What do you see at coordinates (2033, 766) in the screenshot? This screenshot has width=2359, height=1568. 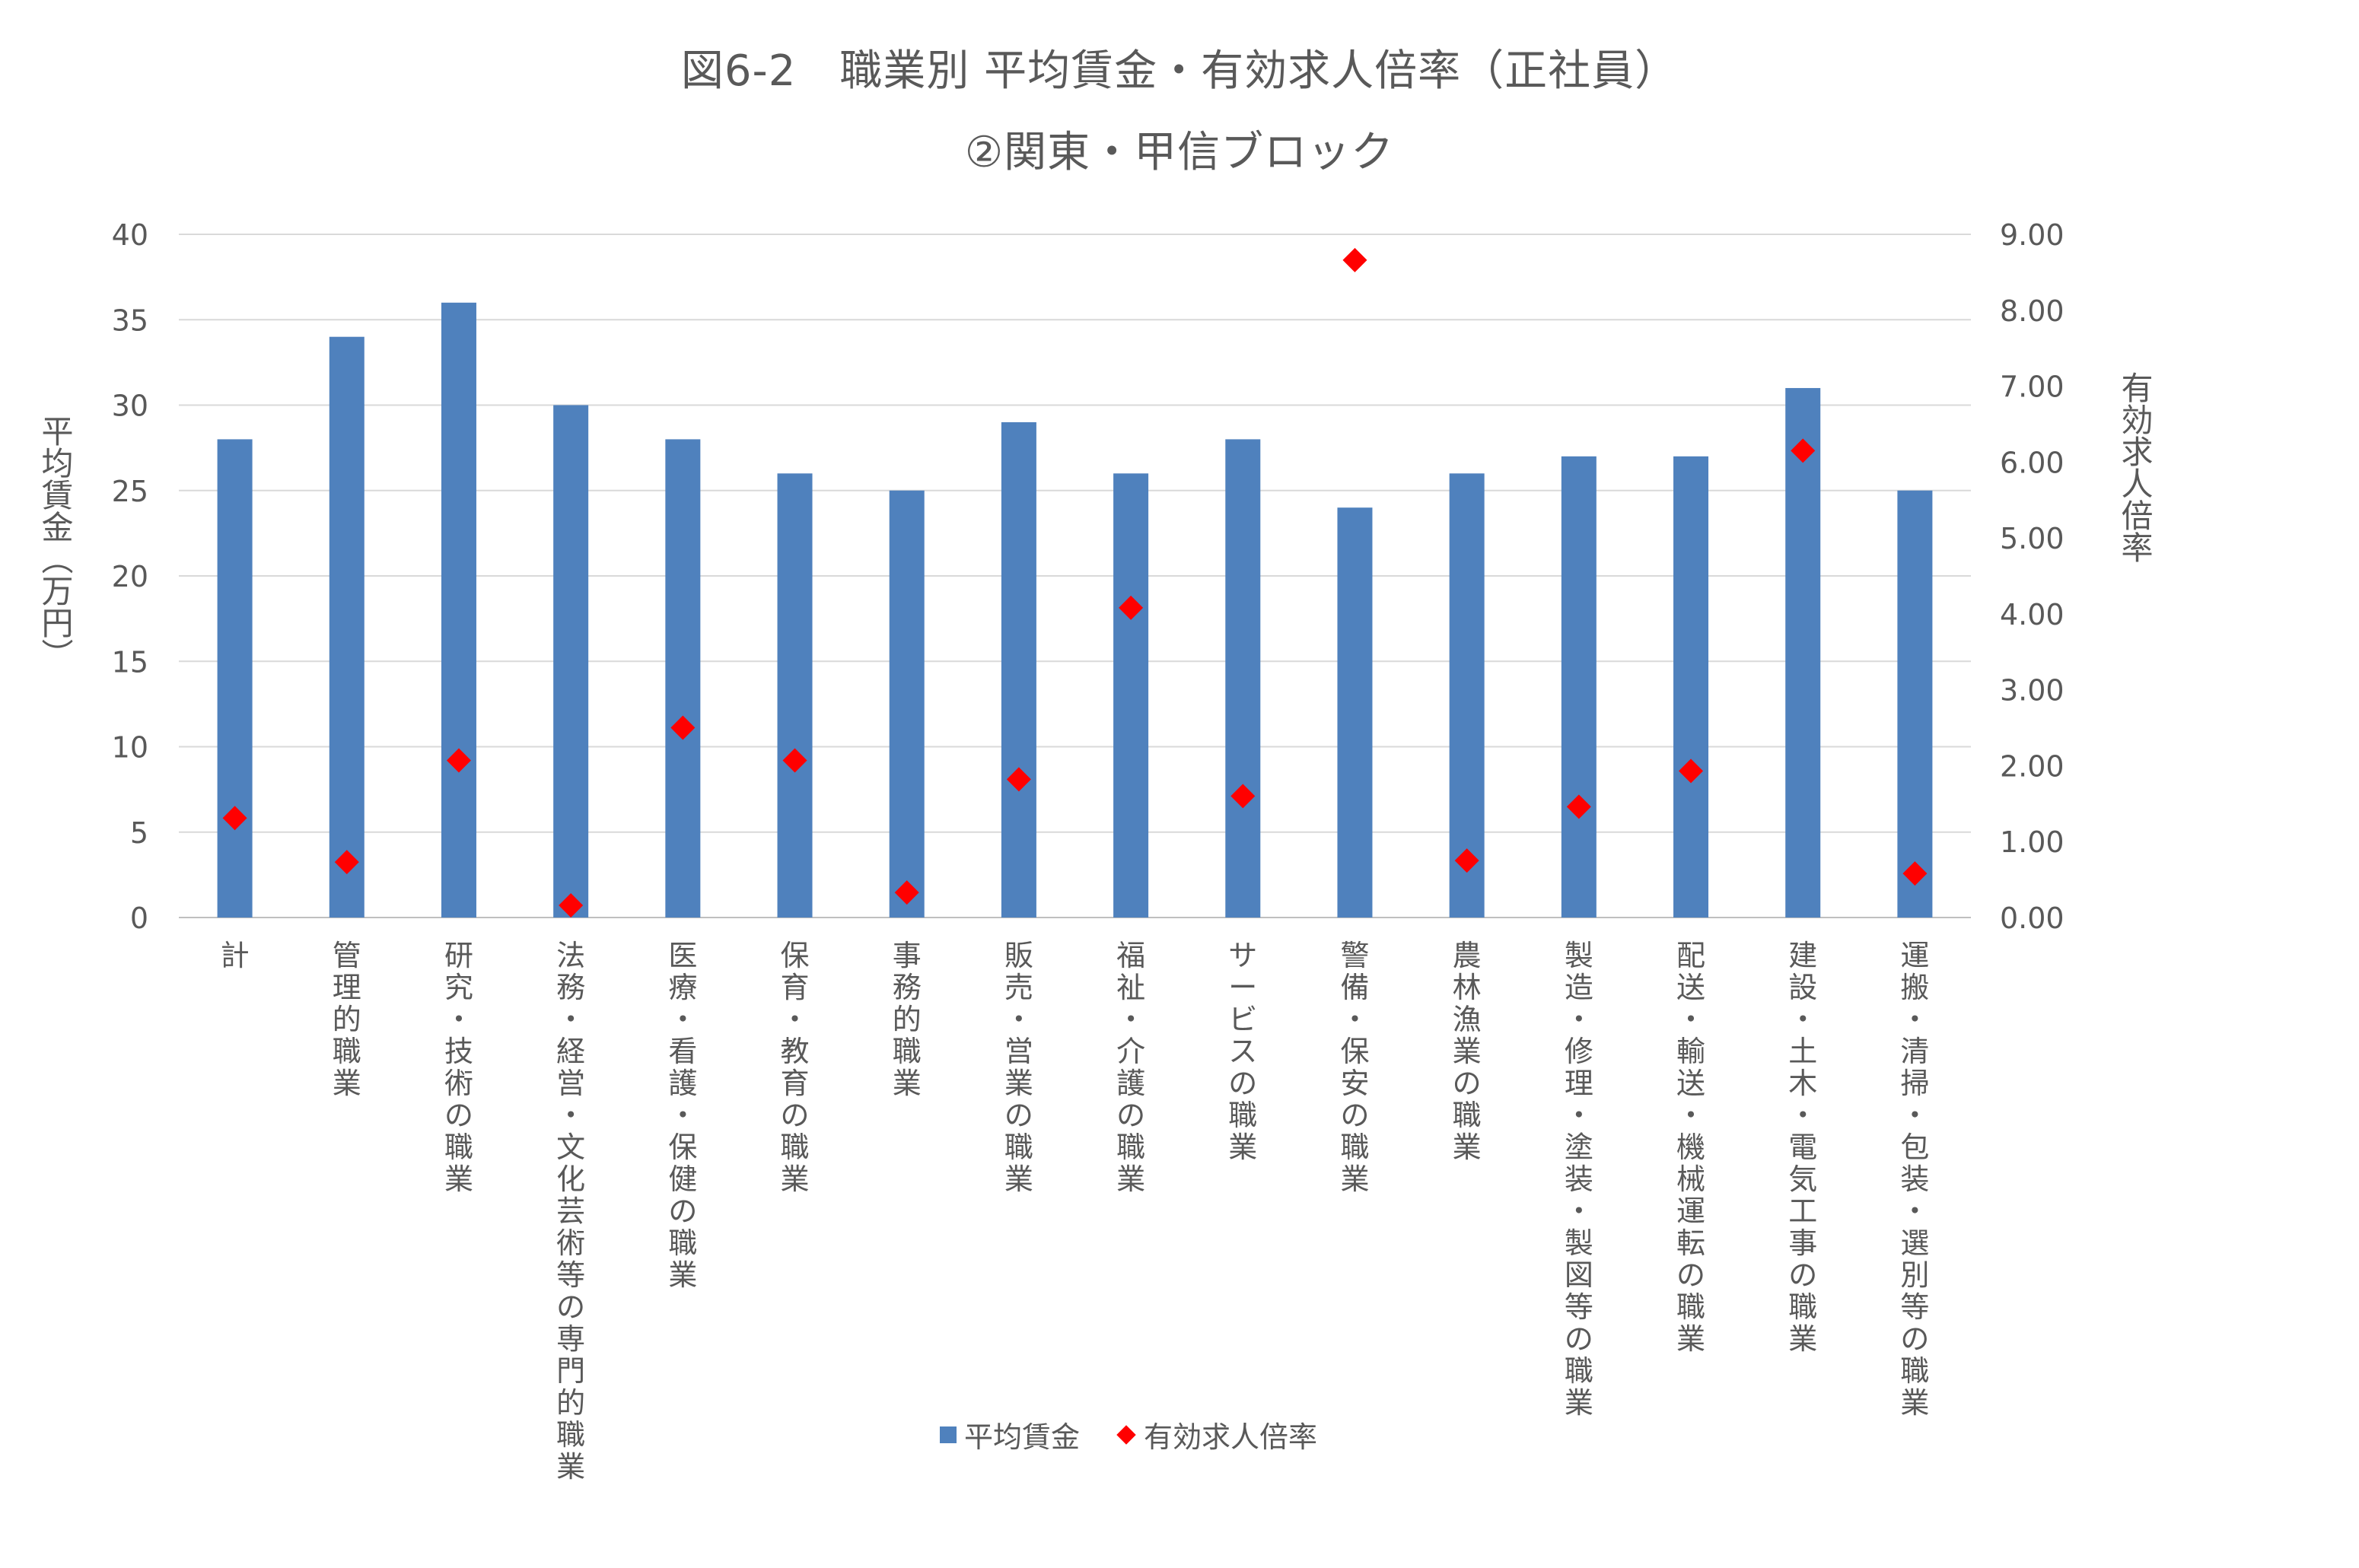 I see `y2-tick-label: 2.00` at bounding box center [2033, 766].